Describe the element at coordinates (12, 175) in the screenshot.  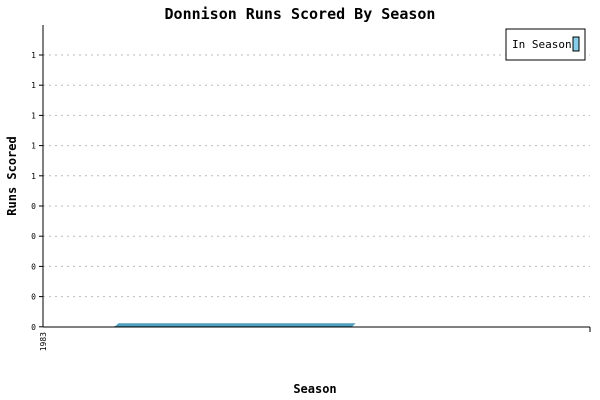
I see `y-axis-label: Runs Scored` at that location.